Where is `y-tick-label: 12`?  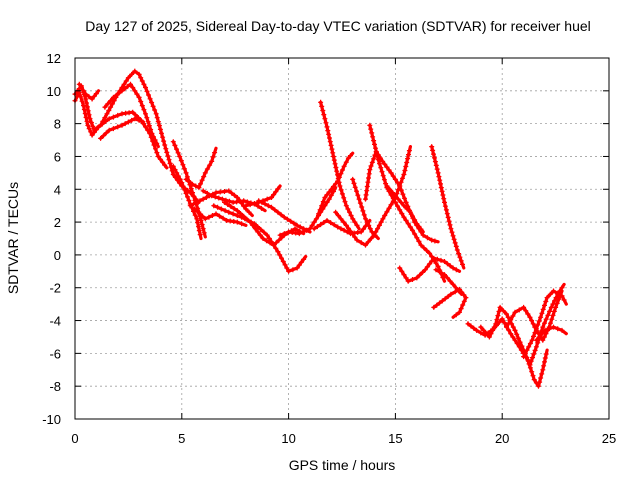 y-tick-label: 12 is located at coordinates (54, 58).